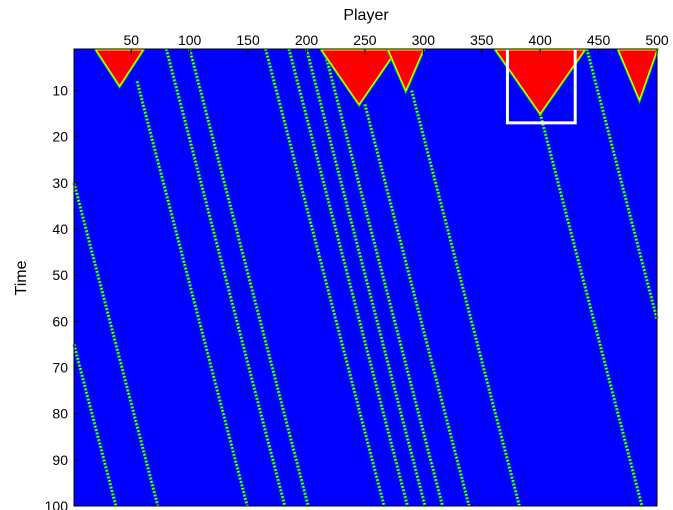  I want to click on y-tick-label: 80, so click(60, 414).